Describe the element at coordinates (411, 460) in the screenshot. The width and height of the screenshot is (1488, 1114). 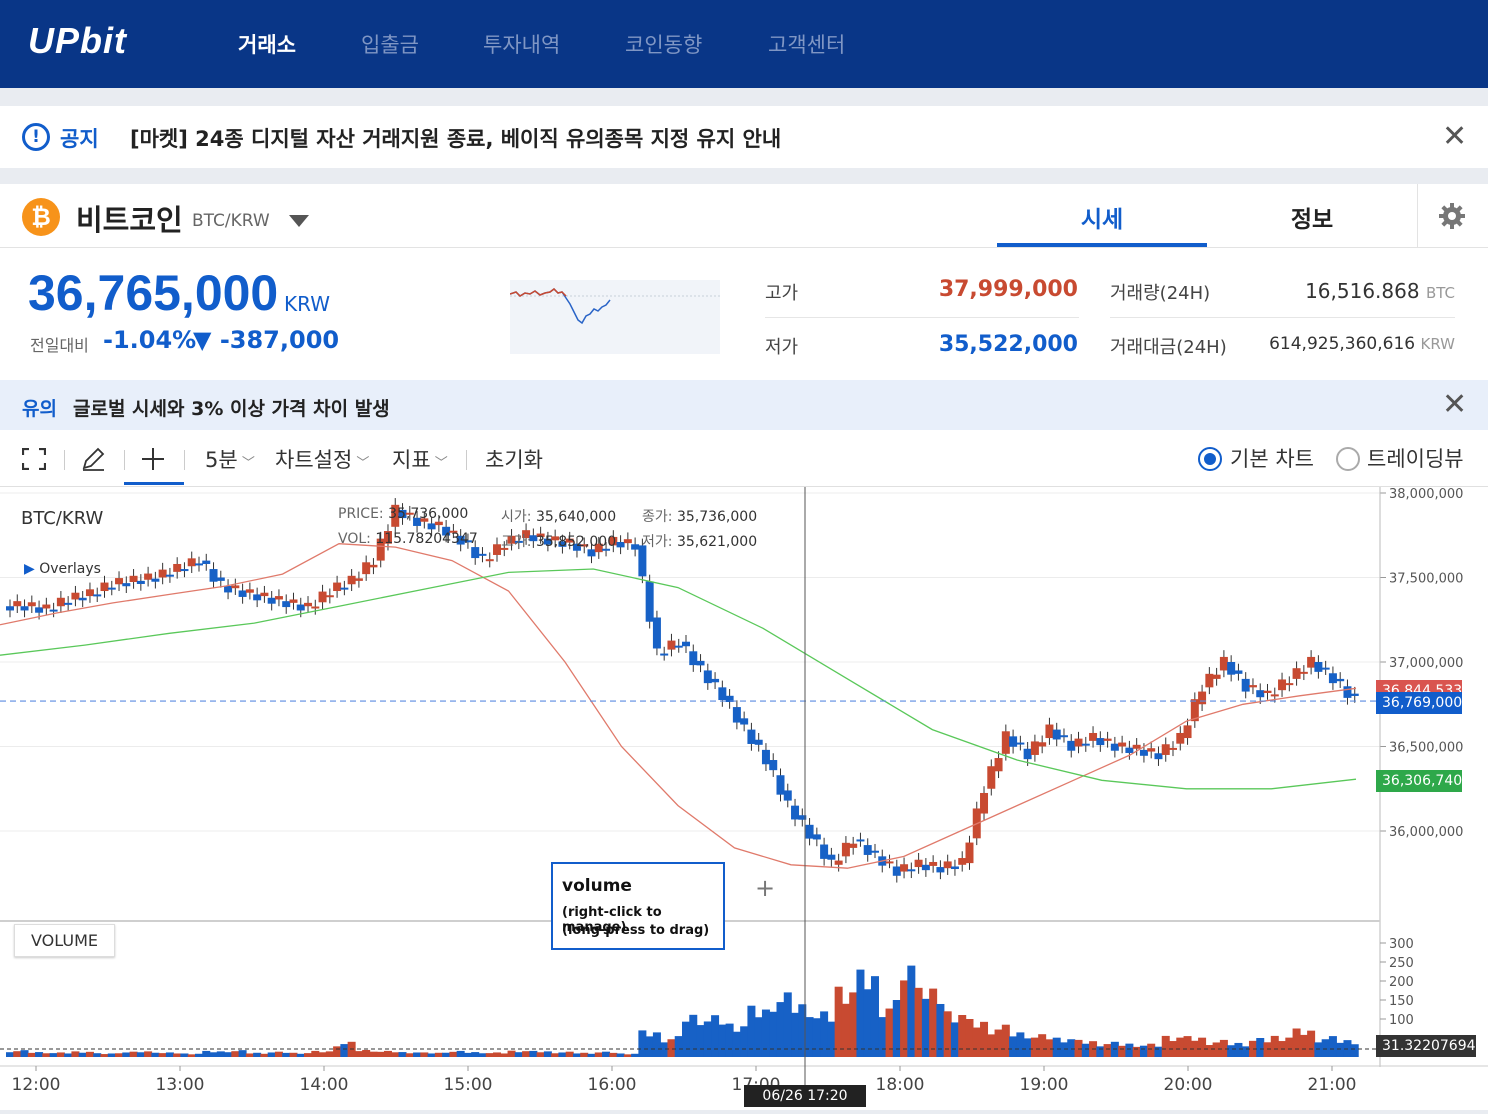
I see `indicators-label: 지표` at that location.